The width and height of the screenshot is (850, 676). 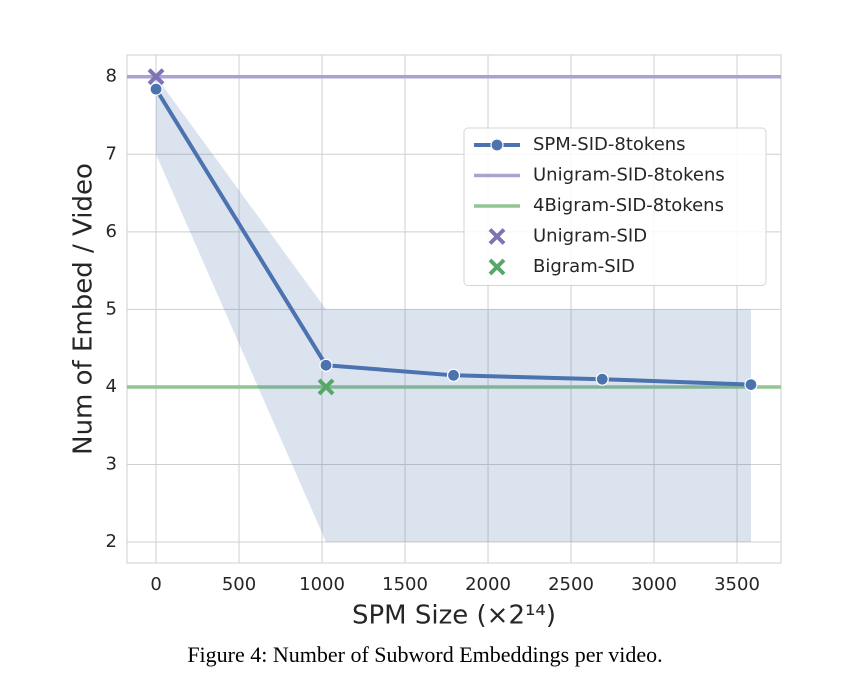 I want to click on x-axis-label: SPM Size (×2¹⁴), so click(x=454, y=616).